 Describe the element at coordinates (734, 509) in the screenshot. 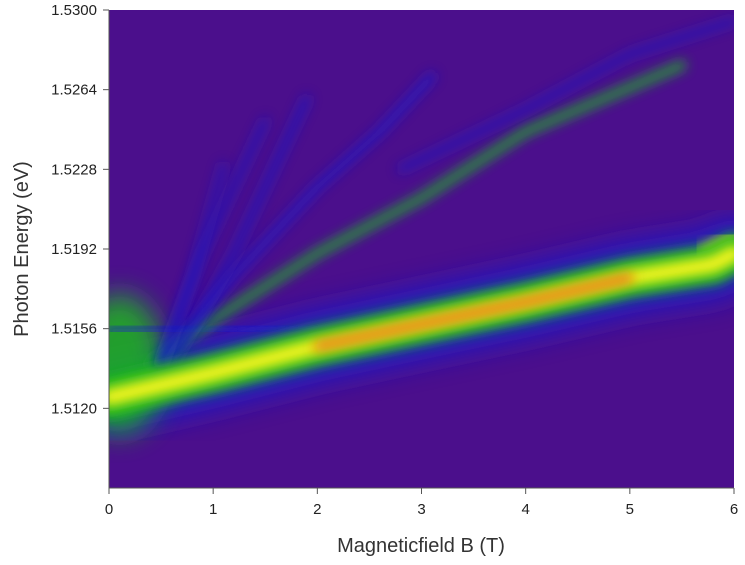

I see `x-tick-label: 6` at that location.